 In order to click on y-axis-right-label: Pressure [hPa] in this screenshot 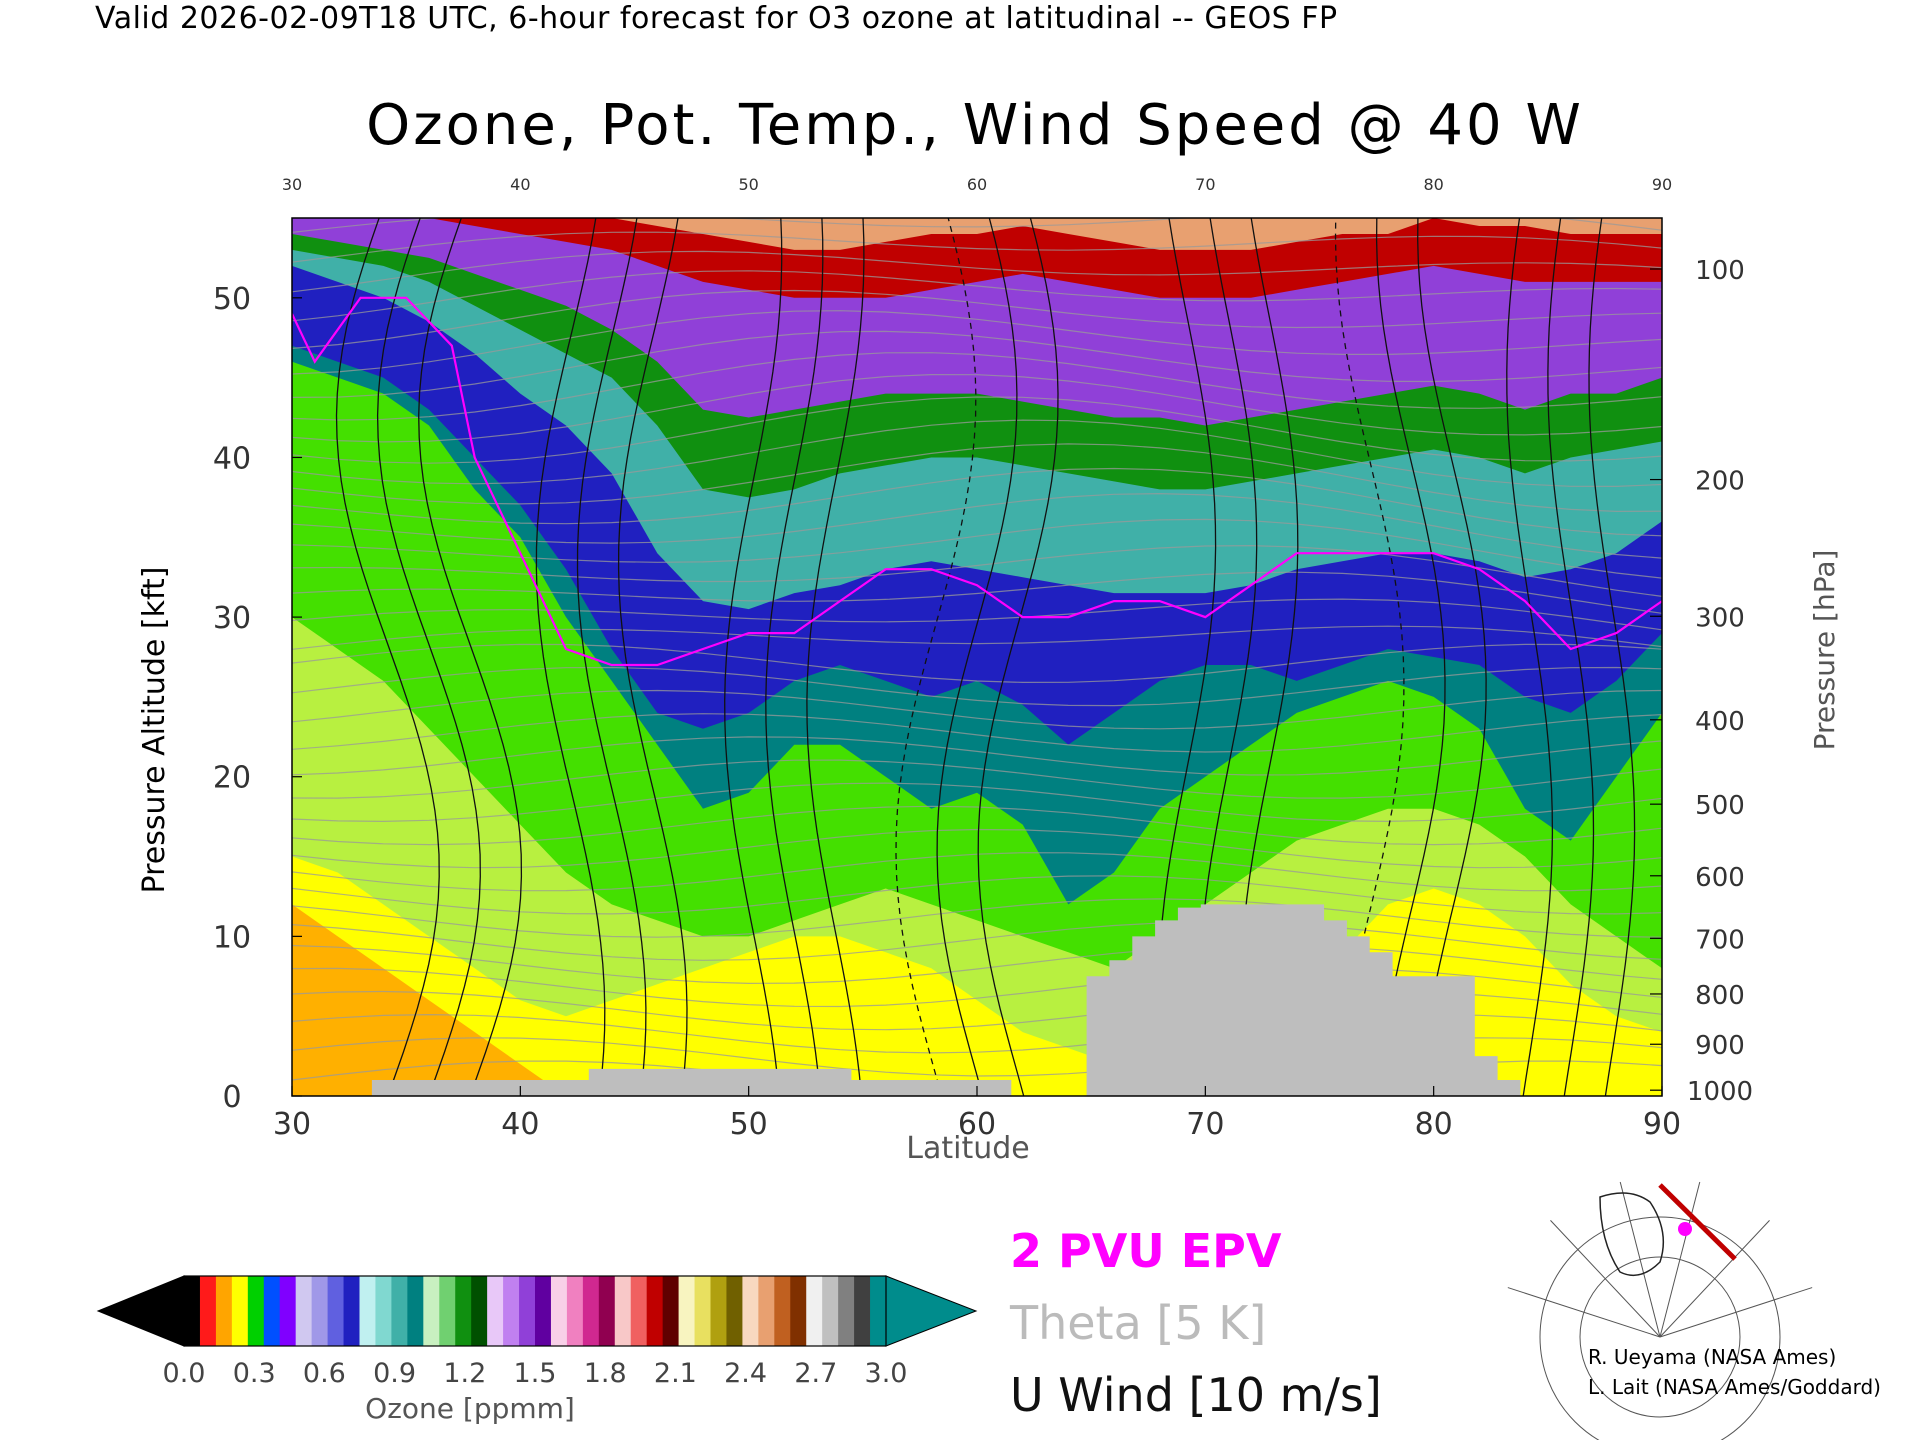, I will do `click(1824, 650)`.